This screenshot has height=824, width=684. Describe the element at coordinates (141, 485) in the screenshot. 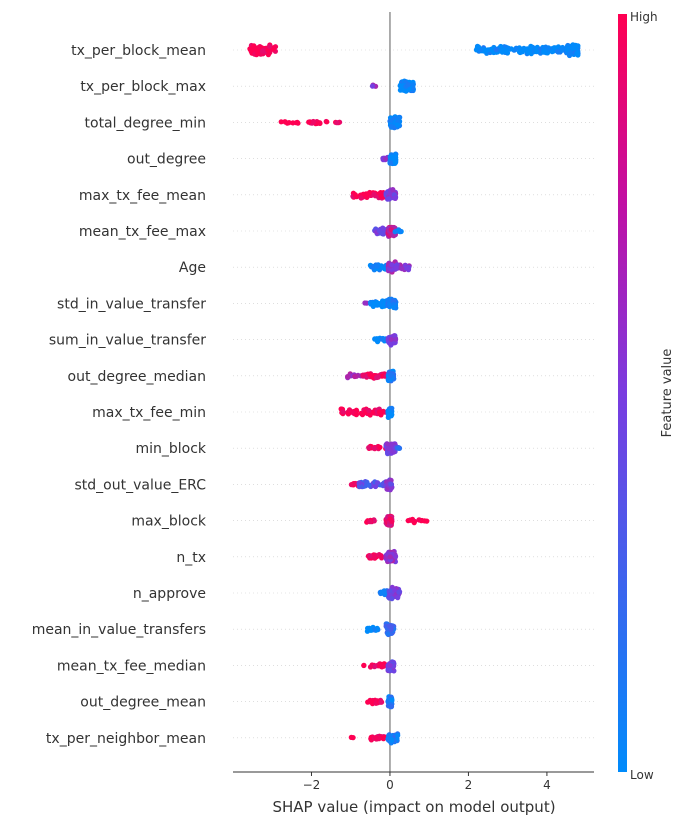

I see `feature-label: std_out_value_ERC` at that location.